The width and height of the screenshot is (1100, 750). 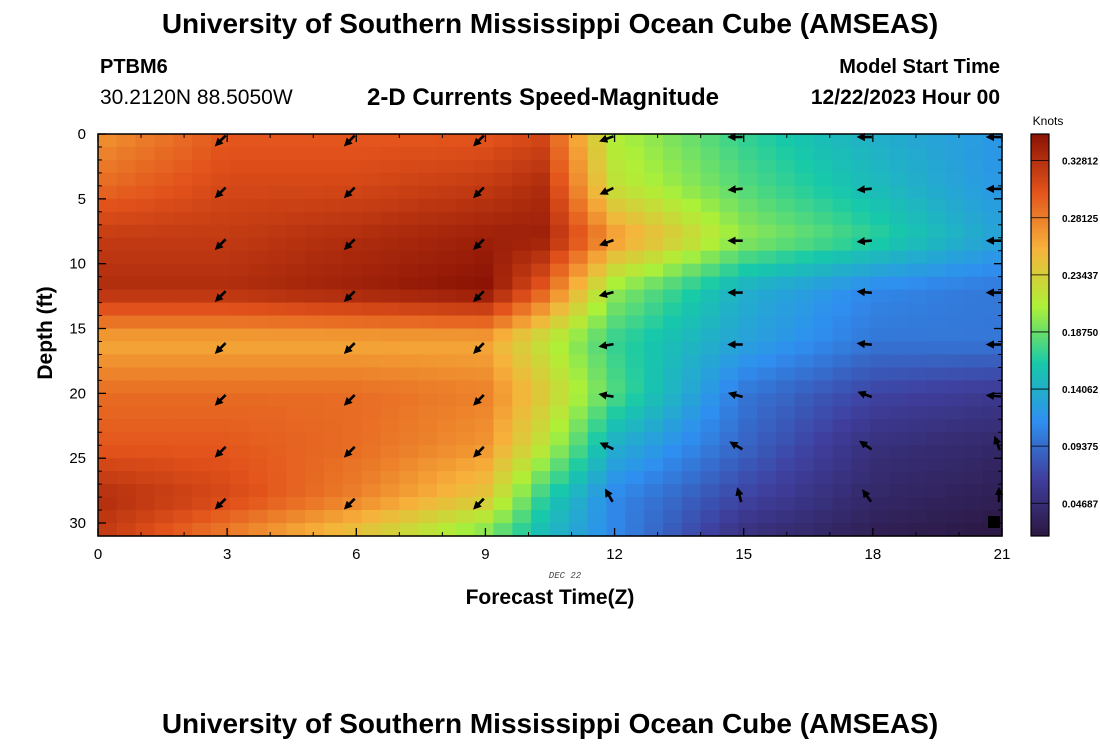 What do you see at coordinates (743, 554) in the screenshot?
I see `x-tick-label: 15` at bounding box center [743, 554].